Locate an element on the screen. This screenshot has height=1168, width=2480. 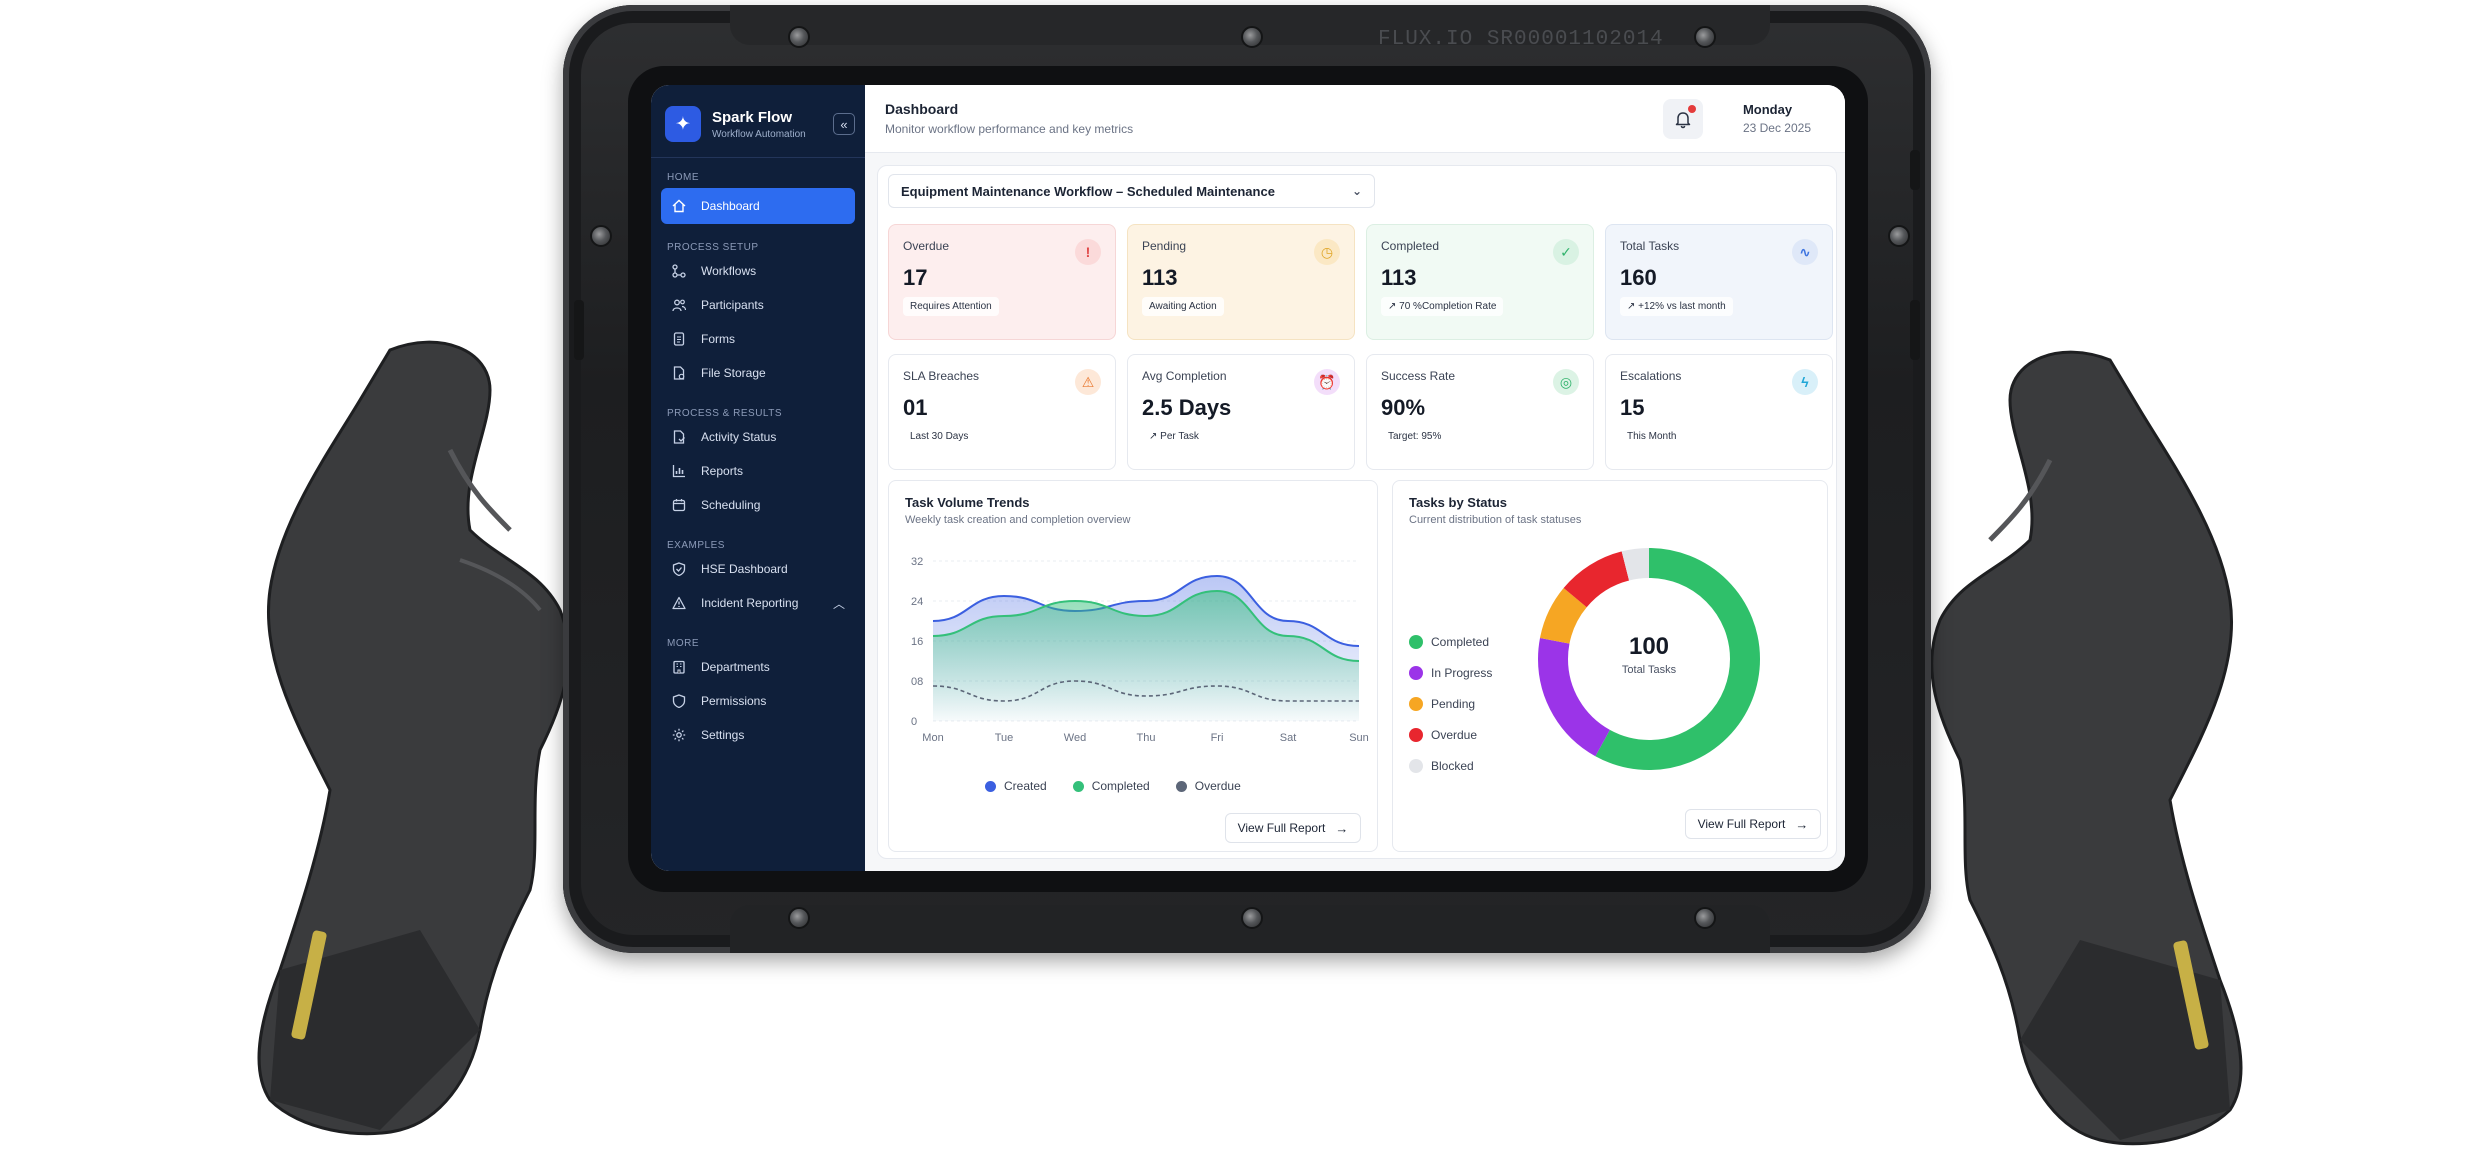
legend-label: Blocked is located at coordinates (1452, 766).